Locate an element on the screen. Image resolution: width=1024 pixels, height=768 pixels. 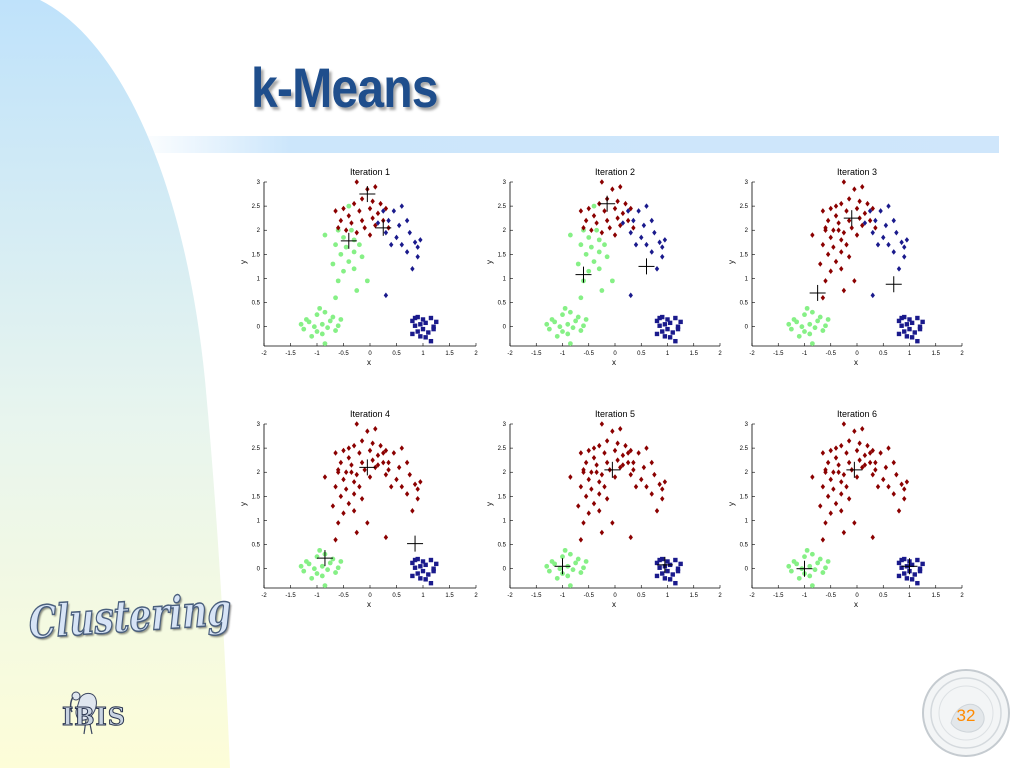
x-tick-label: 0.5 is located at coordinates (883, 596).